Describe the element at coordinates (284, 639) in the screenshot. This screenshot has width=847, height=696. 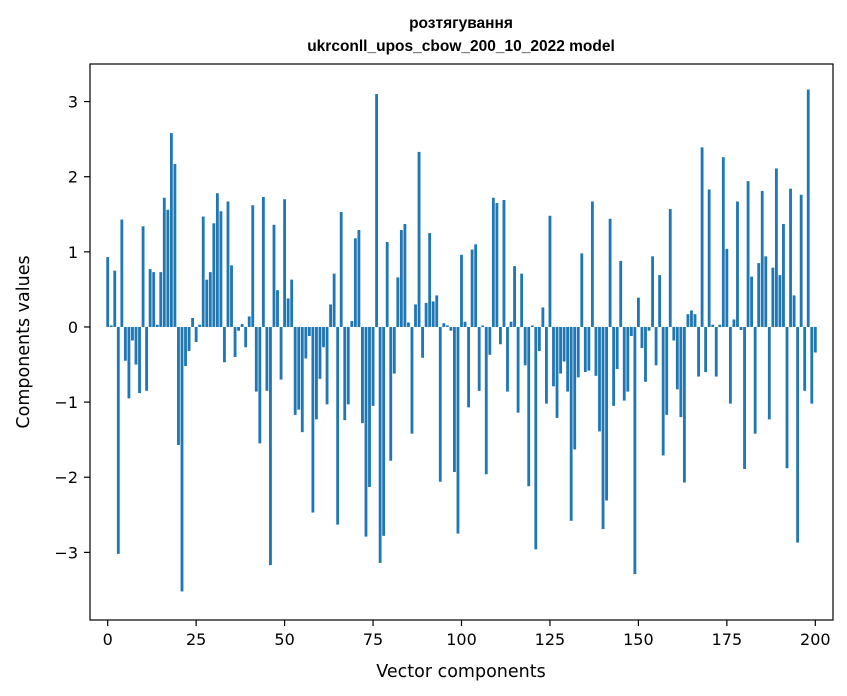
I see `x-tick-label: 50` at that location.